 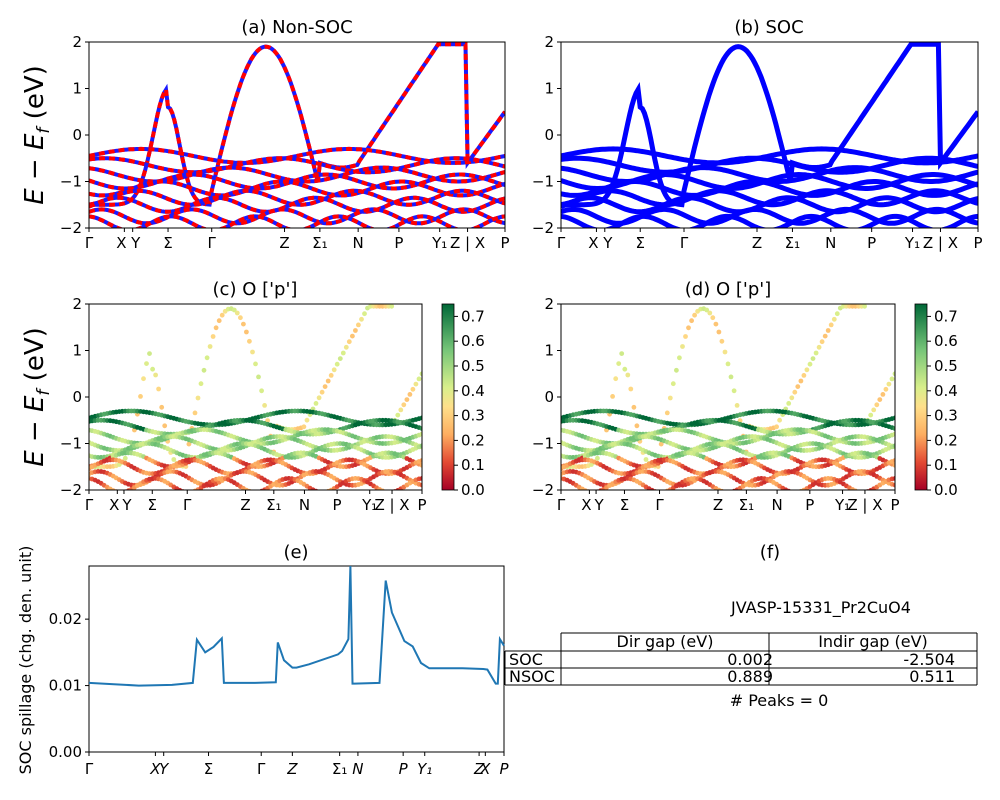 I want to click on panel-b: (b) SOC 2 1 0 −1 −2 Γ X Y Σ Γ Z Σ₁ N P Y₁ Z | X P, so click(x=757, y=134).